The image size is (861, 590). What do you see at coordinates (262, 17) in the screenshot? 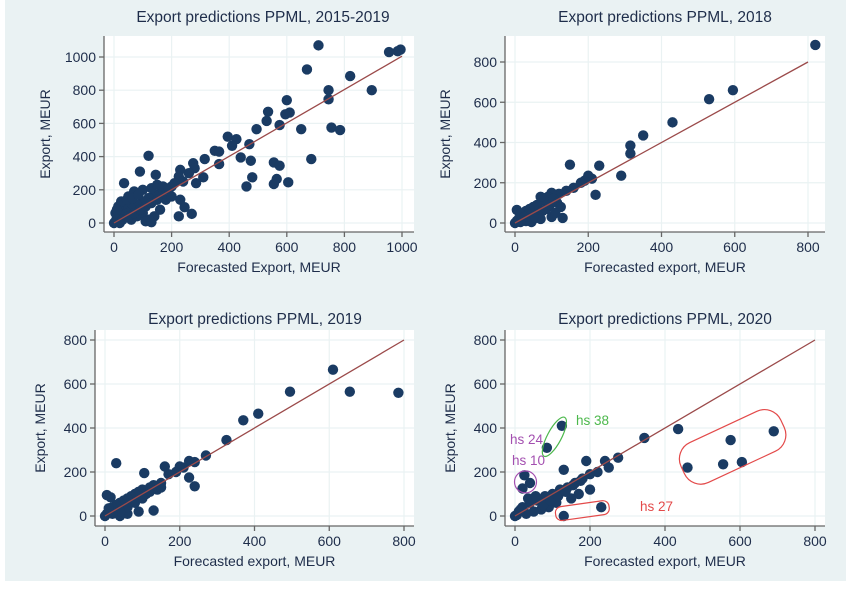
I see `chart-title: Export predictions PPML, 2015-2019` at bounding box center [262, 17].